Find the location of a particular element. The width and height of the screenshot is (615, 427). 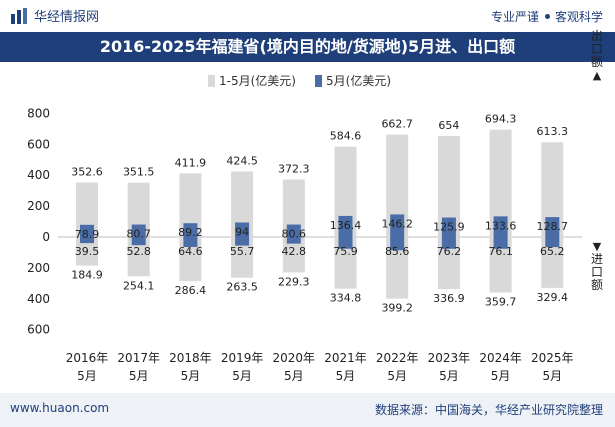

import-total-label: 399.2 is located at coordinates (397, 308).